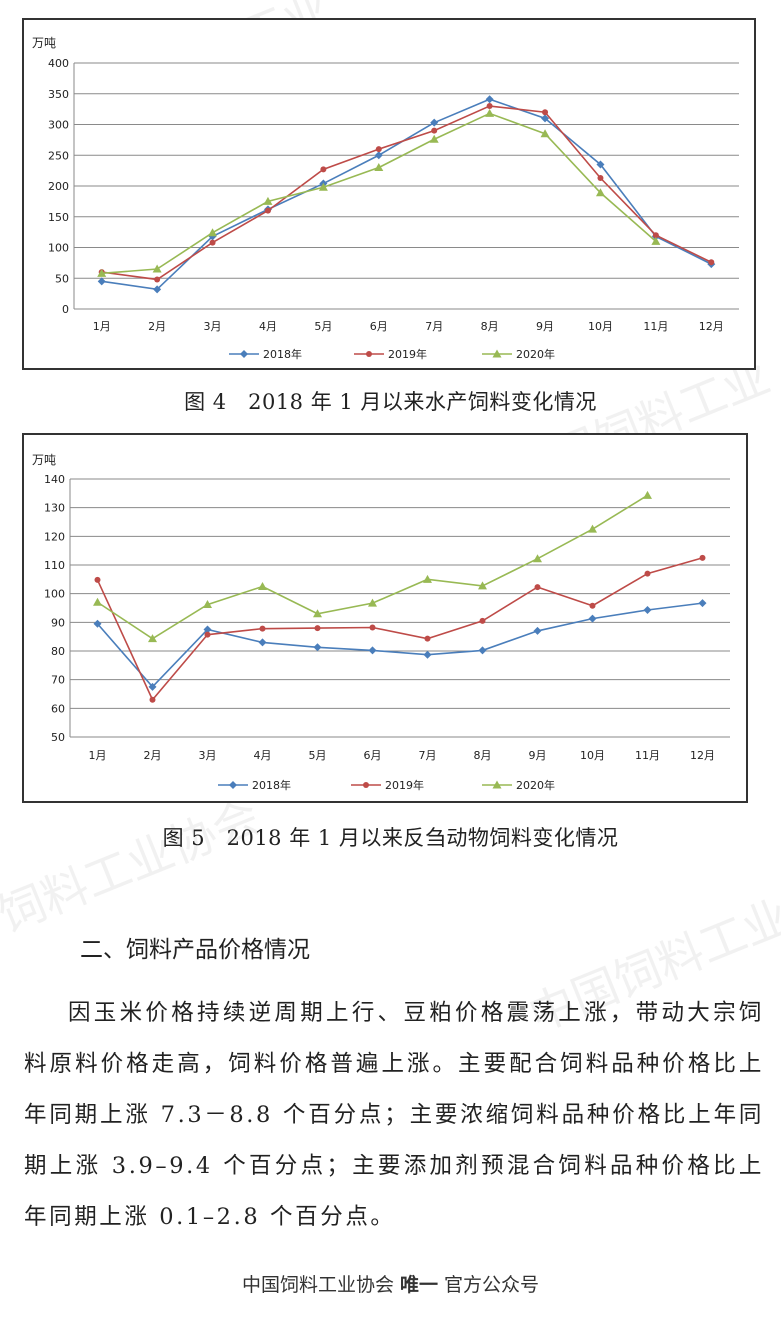 Image resolution: width=781 pixels, height=1329 pixels. What do you see at coordinates (282, 354) in the screenshot?
I see `legend-label: 2018年` at bounding box center [282, 354].